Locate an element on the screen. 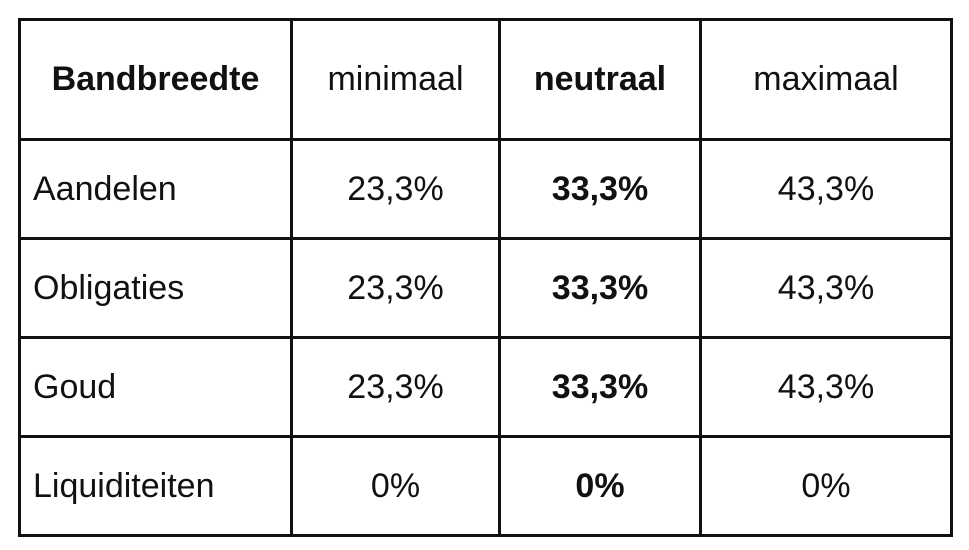 This screenshot has height=550, width=969. row-label: Liquiditeiten is located at coordinates (155, 486).